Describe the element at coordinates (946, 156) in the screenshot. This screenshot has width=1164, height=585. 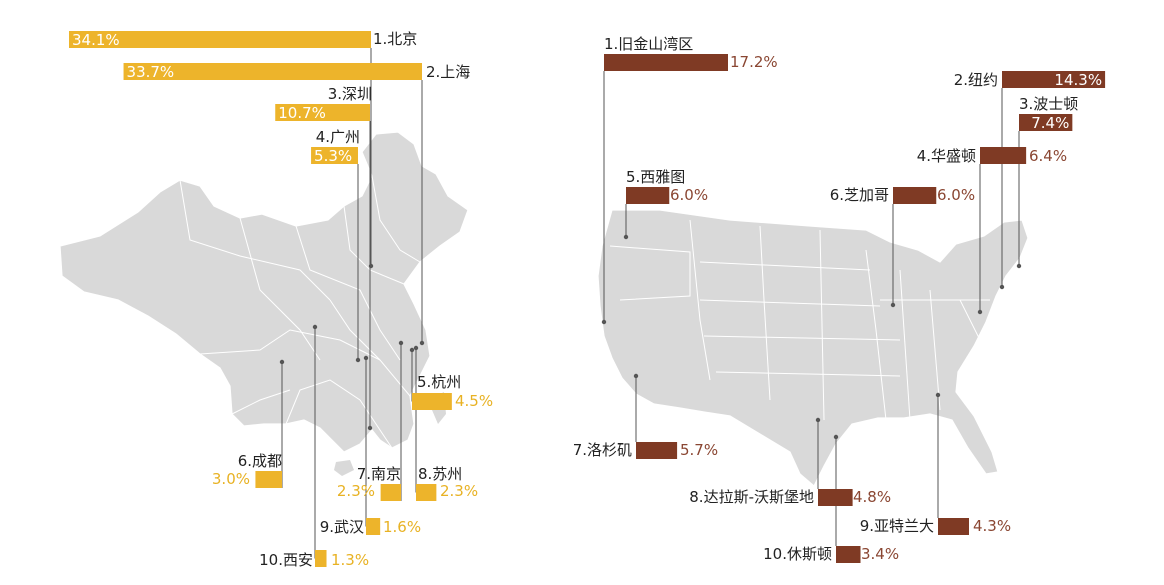
I see `usa-city-label: 4.华盛顿` at that location.